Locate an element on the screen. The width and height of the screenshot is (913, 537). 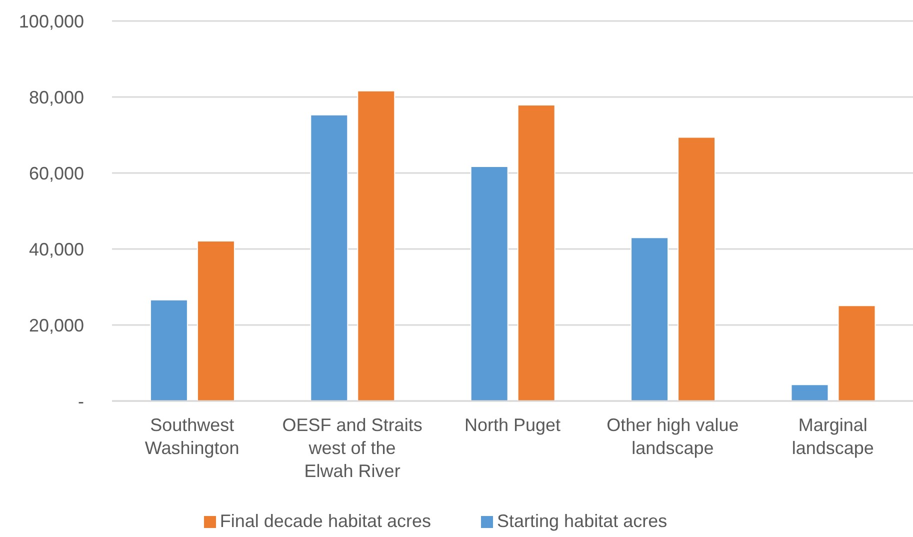
y-tick-label: - is located at coordinates (81, 401).